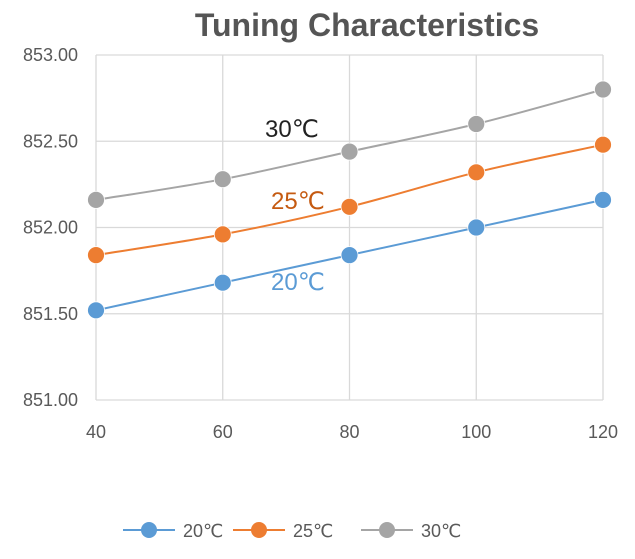 The width and height of the screenshot is (635, 559). I want to click on x-axis-ticks: 40 60 80 100 120, so click(352, 432).